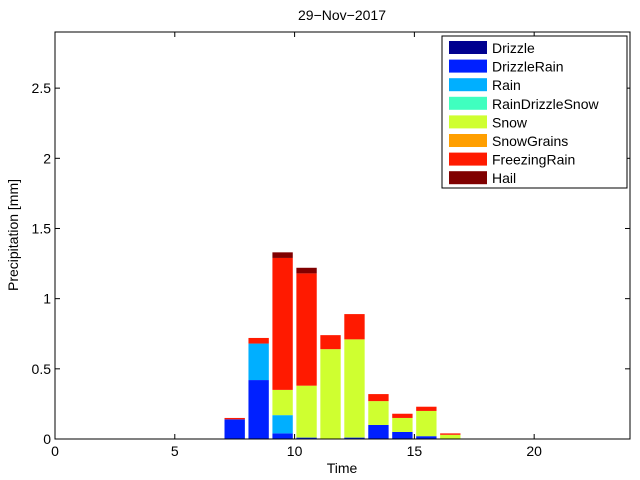 The width and height of the screenshot is (640, 480). Describe the element at coordinates (513, 48) in the screenshot. I see `legend-label-drizzle: Drizzle` at that location.